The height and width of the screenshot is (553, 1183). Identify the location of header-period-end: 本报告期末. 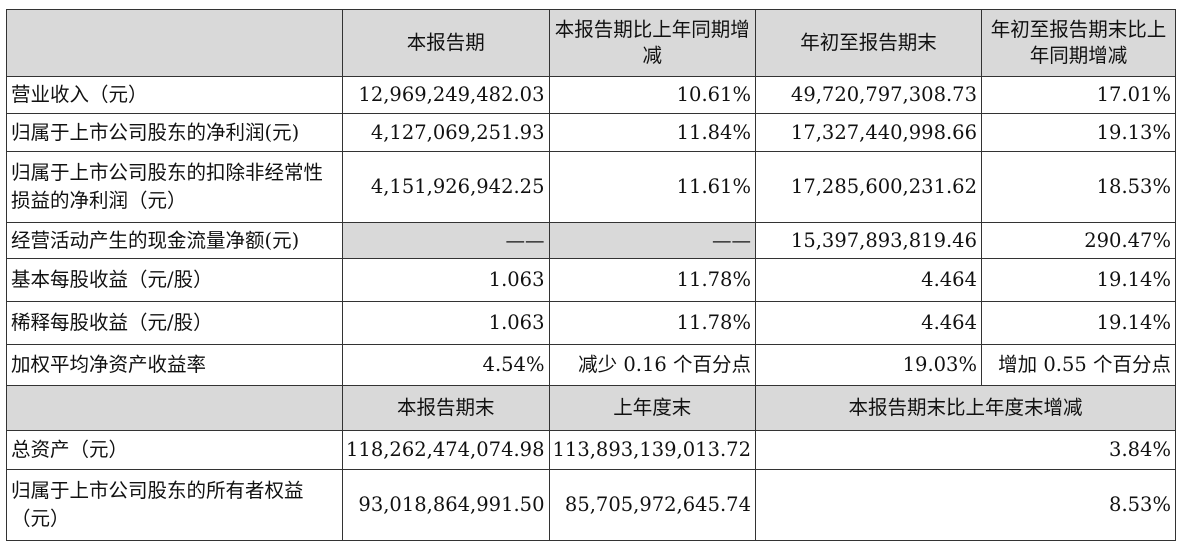
(446, 408).